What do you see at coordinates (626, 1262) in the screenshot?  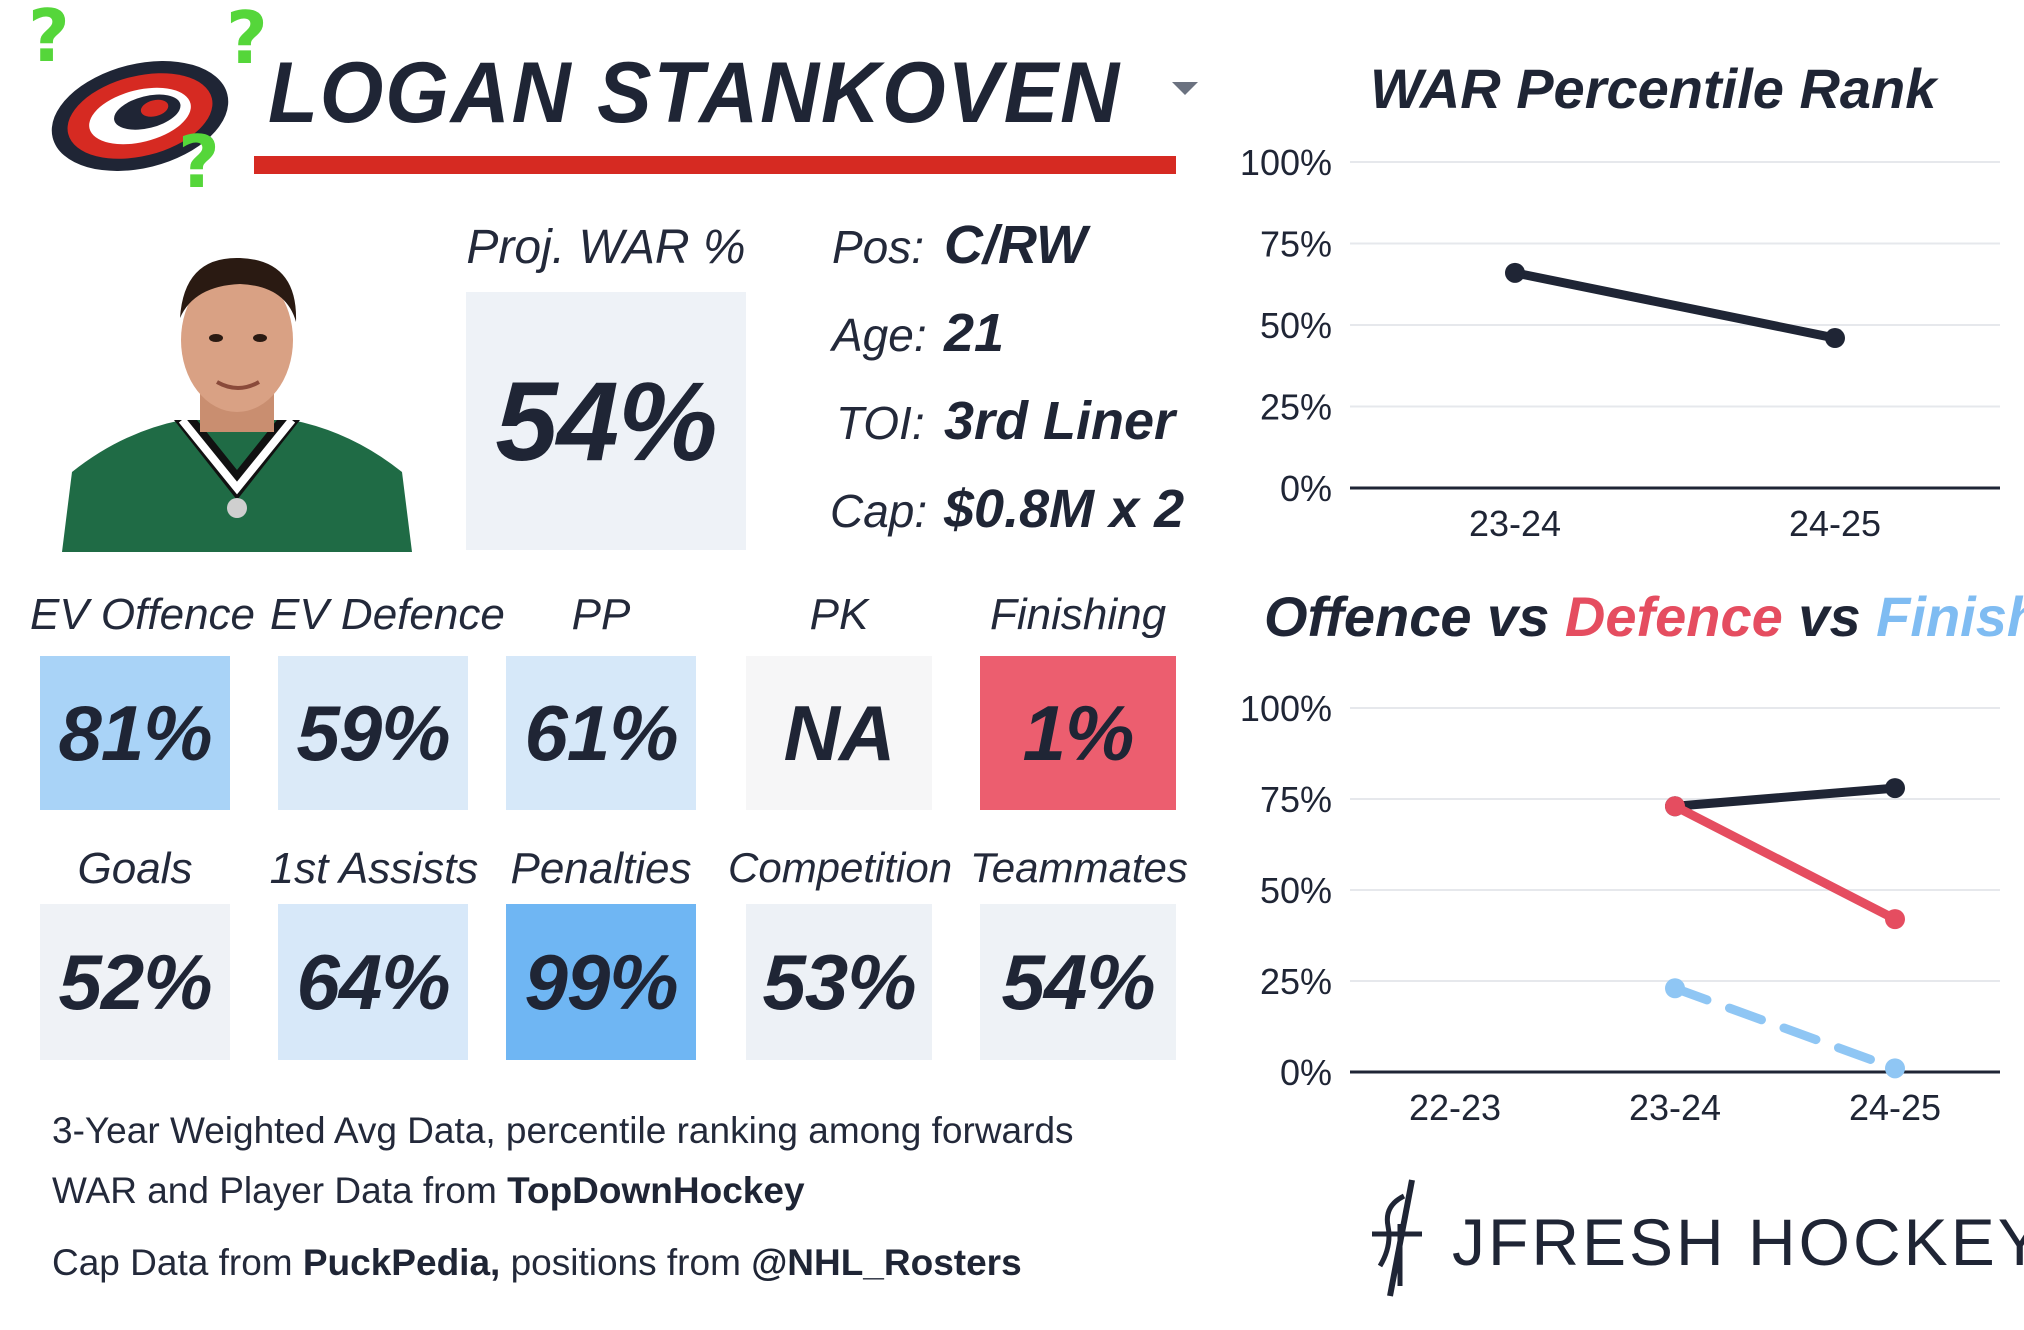 I see `footnote-line-3-mid: positions from` at bounding box center [626, 1262].